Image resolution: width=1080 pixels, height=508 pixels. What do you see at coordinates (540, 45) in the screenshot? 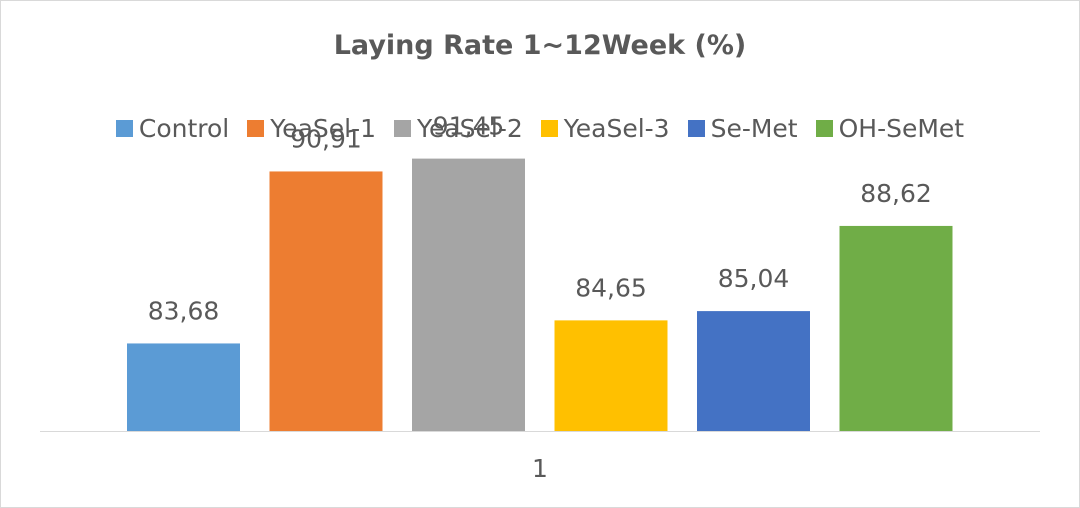
I see `chart-title: Laying Rate 1~12Week (%)` at bounding box center [540, 45].